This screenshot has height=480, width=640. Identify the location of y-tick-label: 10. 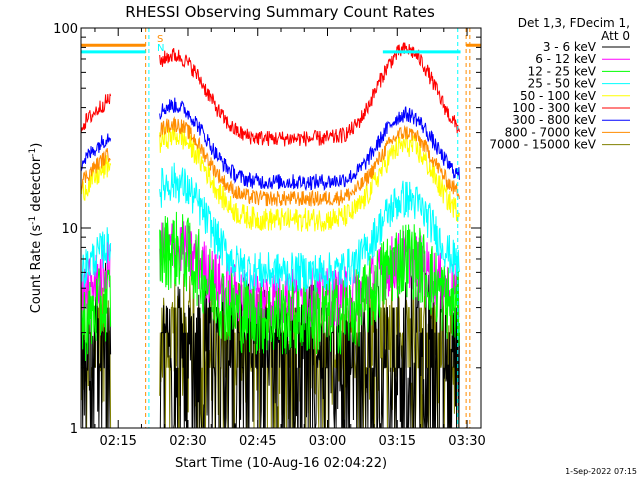
(69, 229).